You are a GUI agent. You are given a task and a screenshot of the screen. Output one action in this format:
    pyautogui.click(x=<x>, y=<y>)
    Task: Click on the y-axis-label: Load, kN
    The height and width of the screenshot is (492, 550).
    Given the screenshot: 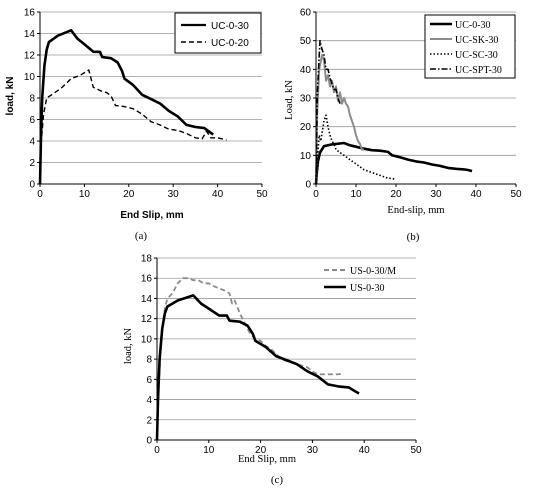 What is the action you would take?
    pyautogui.click(x=289, y=100)
    